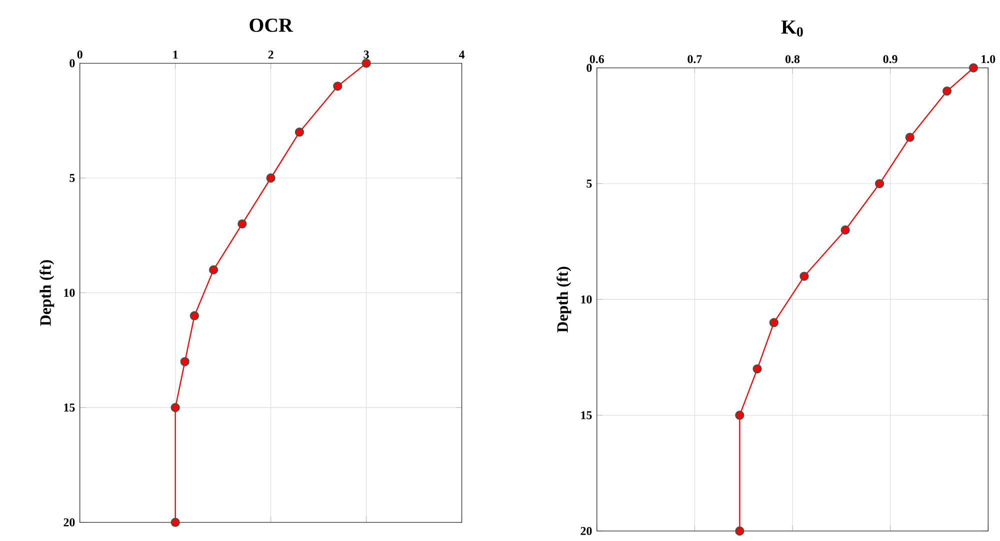  I want to click on x-tick-label: 0.9, so click(890, 59).